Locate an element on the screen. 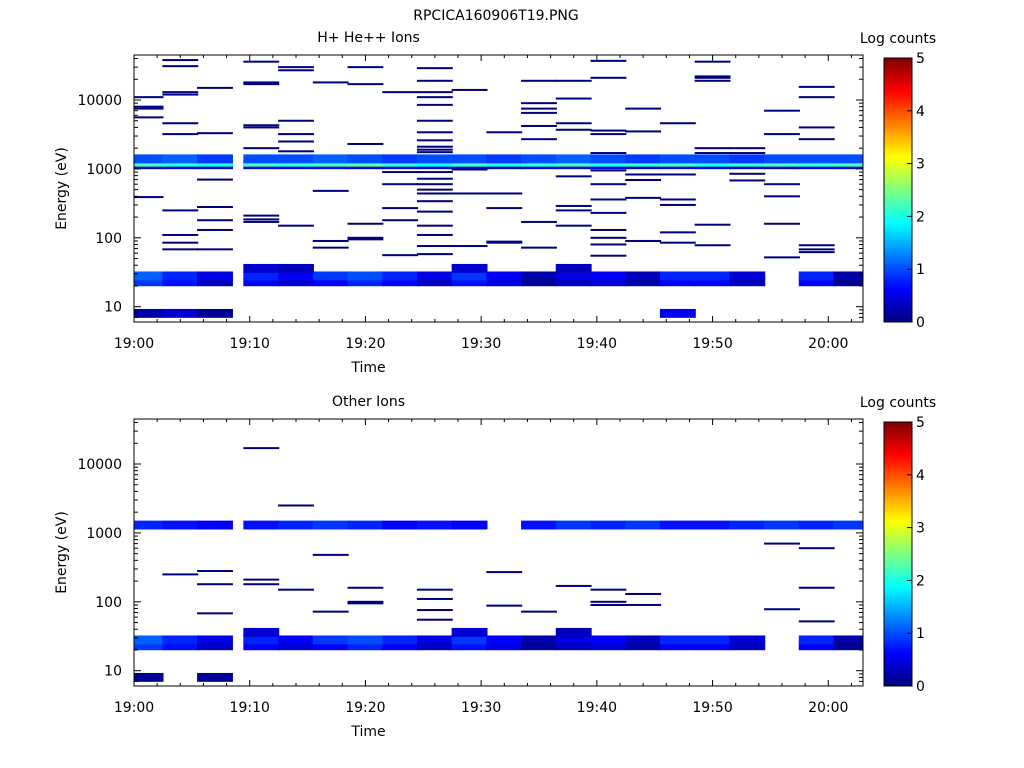 Image resolution: width=1024 pixels, height=768 pixels. x-axis-label: Time is located at coordinates (367, 732).